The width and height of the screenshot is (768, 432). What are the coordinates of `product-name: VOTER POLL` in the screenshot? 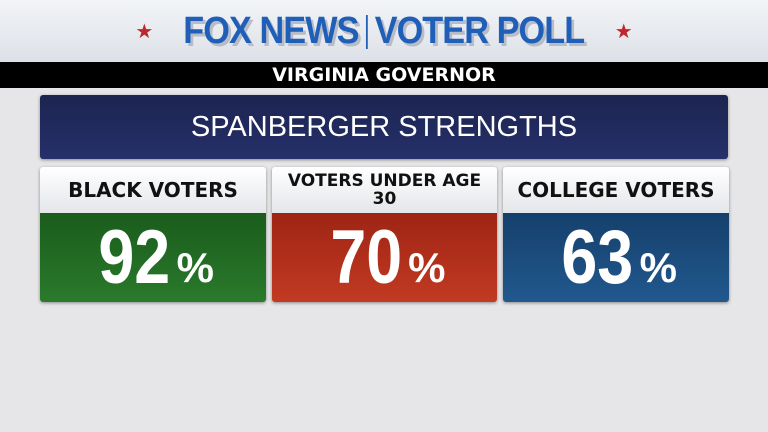 It's located at (479, 30).